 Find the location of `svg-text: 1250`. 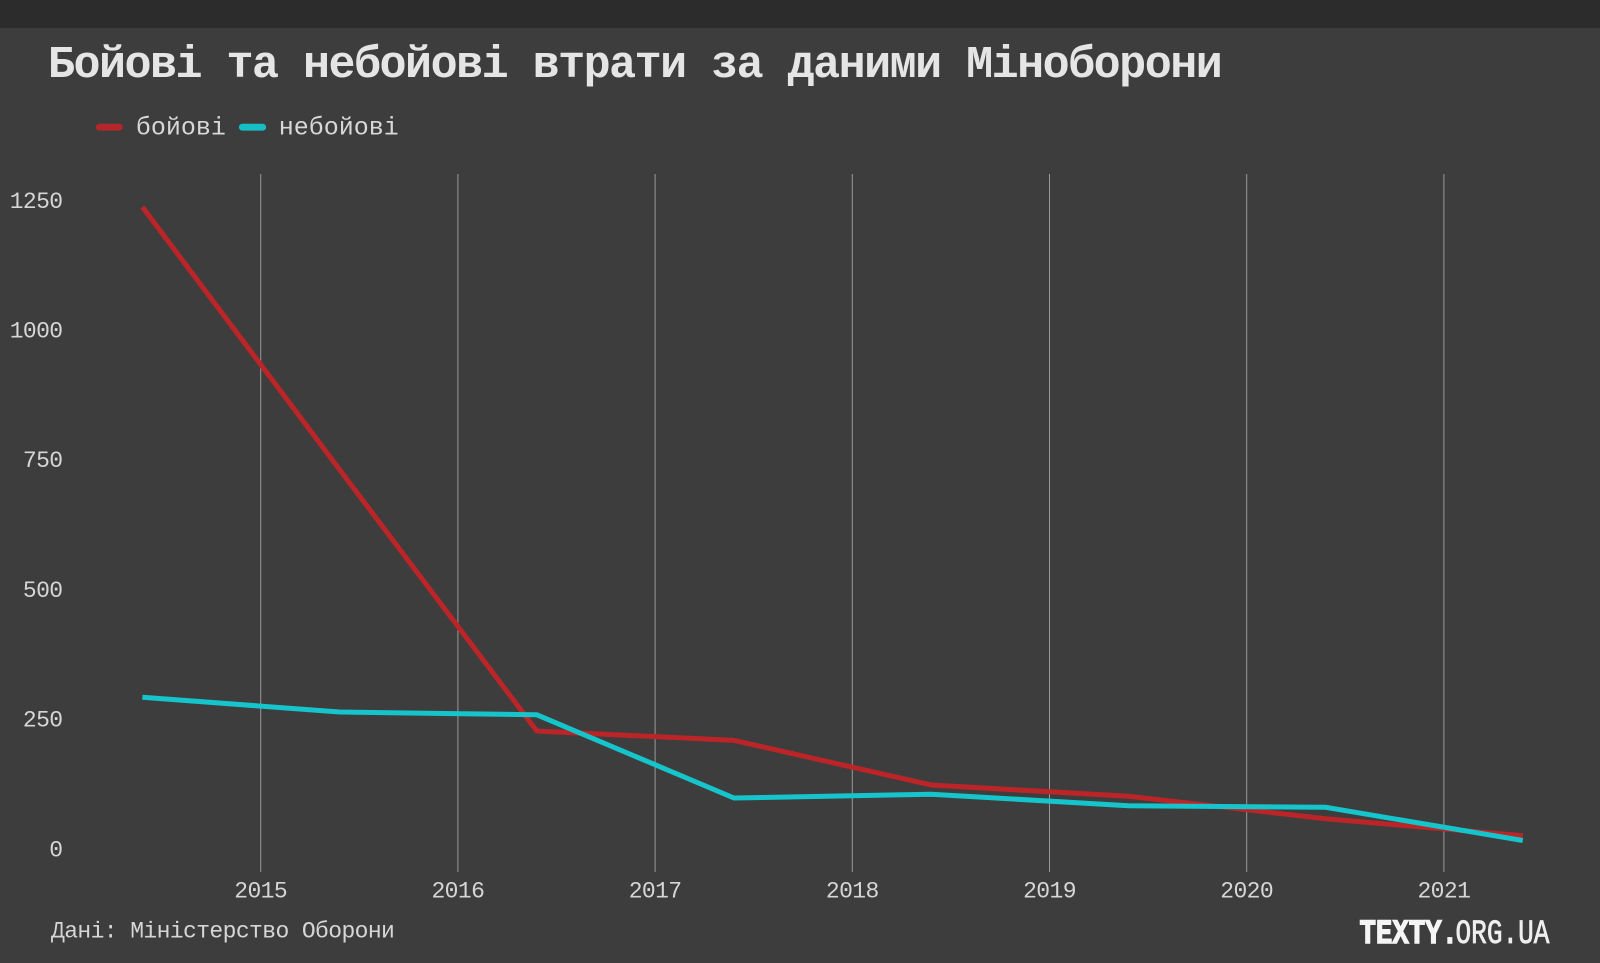

svg-text: 1250 is located at coordinates (36, 202).